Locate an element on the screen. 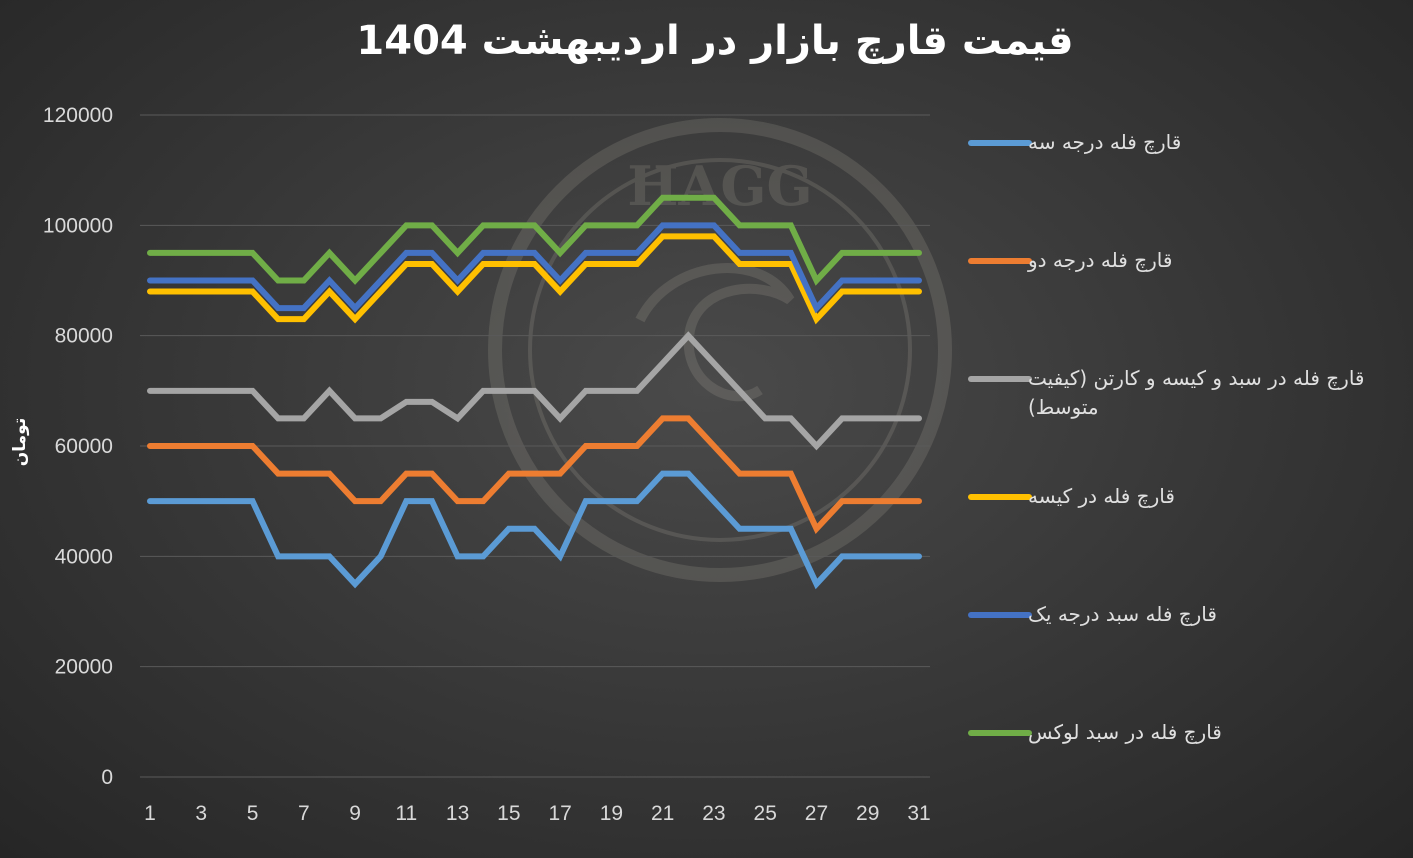  y-tick-label: 0 is located at coordinates (107, 777).